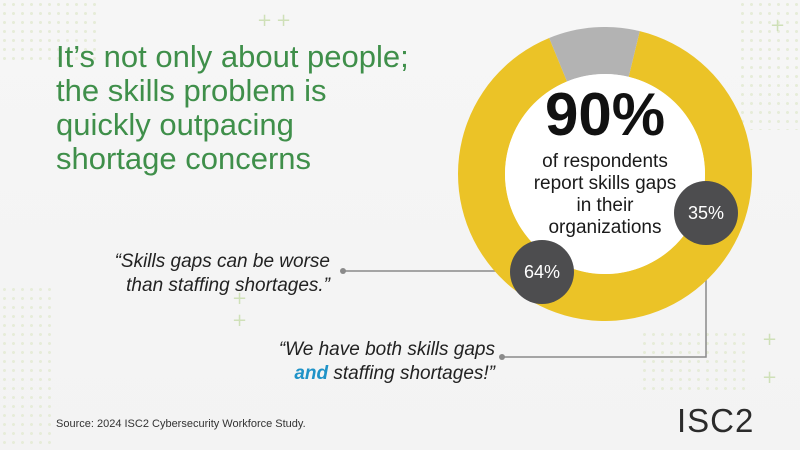  Describe the element at coordinates (605, 161) in the screenshot. I see `description-line: of respondents` at that location.